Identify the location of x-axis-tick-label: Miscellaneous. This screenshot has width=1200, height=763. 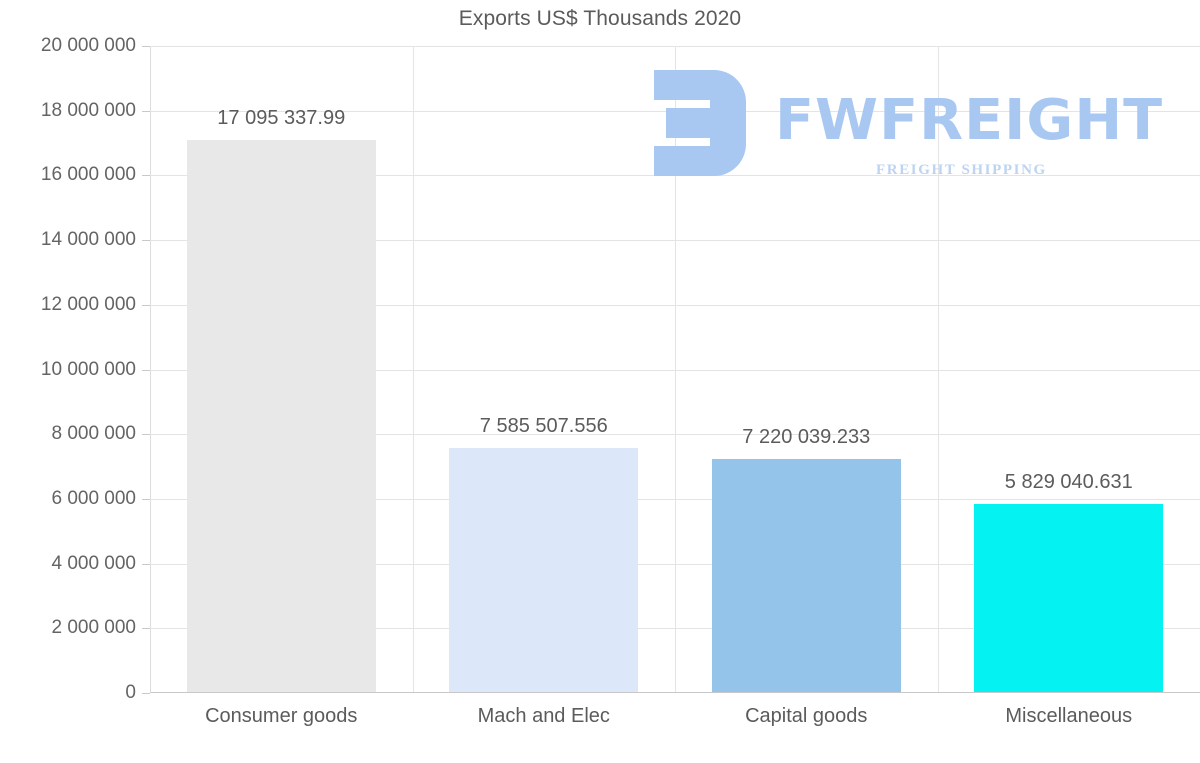
(1069, 716).